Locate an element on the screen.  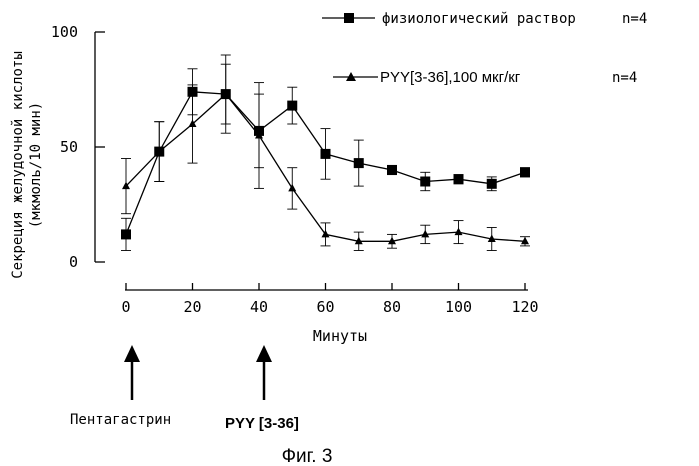
x-tick-label: 120 is located at coordinates (524, 307).